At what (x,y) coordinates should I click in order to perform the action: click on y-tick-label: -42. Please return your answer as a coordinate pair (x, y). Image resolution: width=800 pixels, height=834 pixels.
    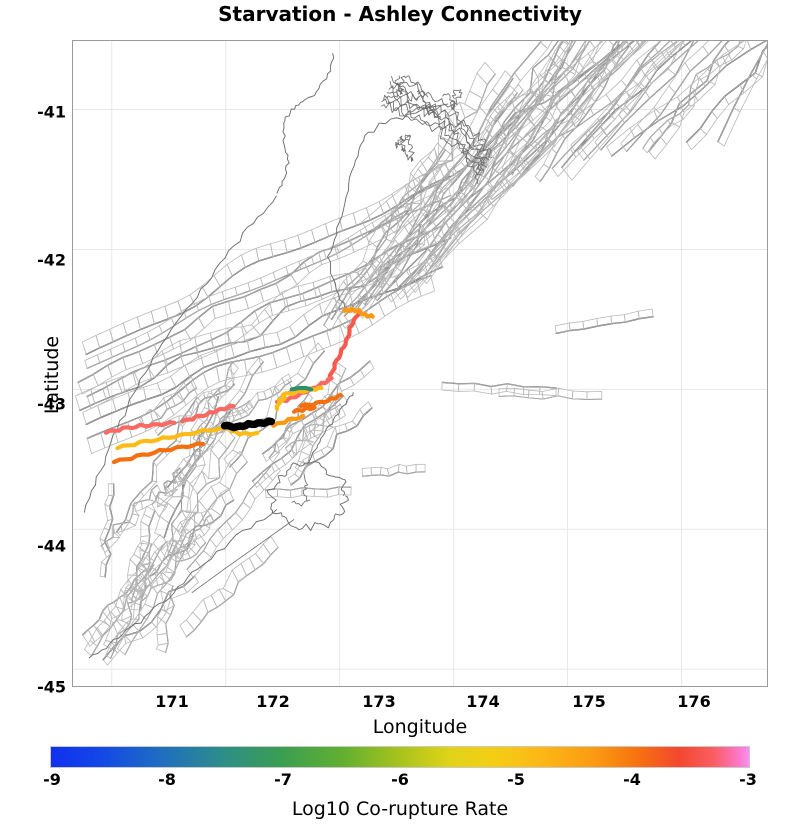
    Looking at the image, I should click on (51, 260).